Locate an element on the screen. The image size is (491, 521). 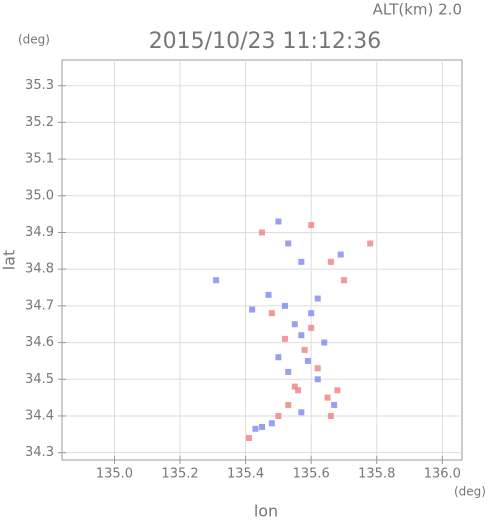
x-tick-label: 135.2 is located at coordinates (179, 474).